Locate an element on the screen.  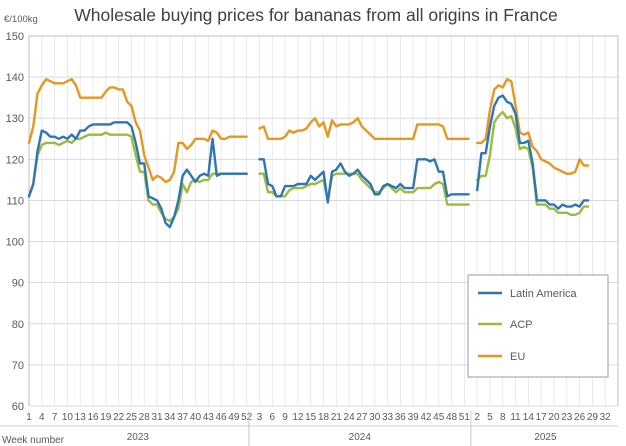
y-tick-label: 130 is located at coordinates (15, 119).